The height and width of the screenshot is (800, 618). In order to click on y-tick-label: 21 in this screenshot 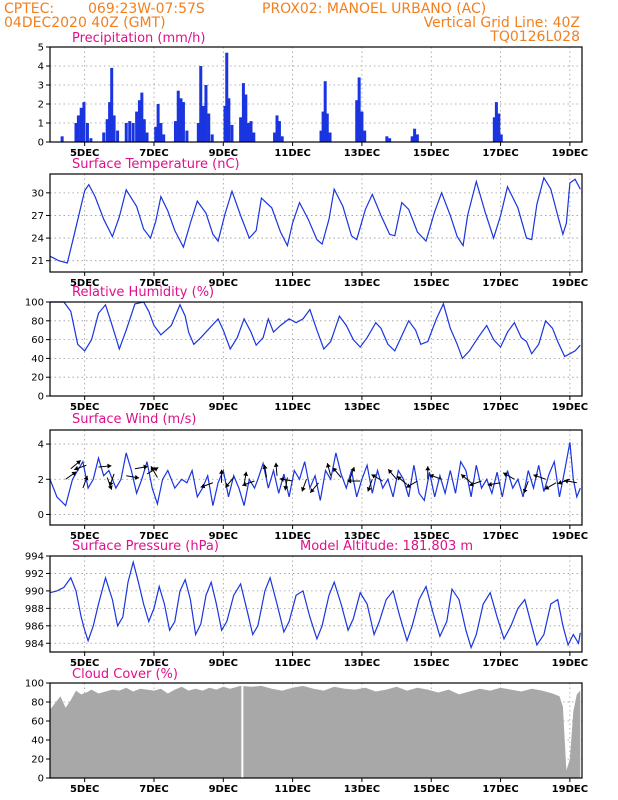, I will do `click(37, 261)`.